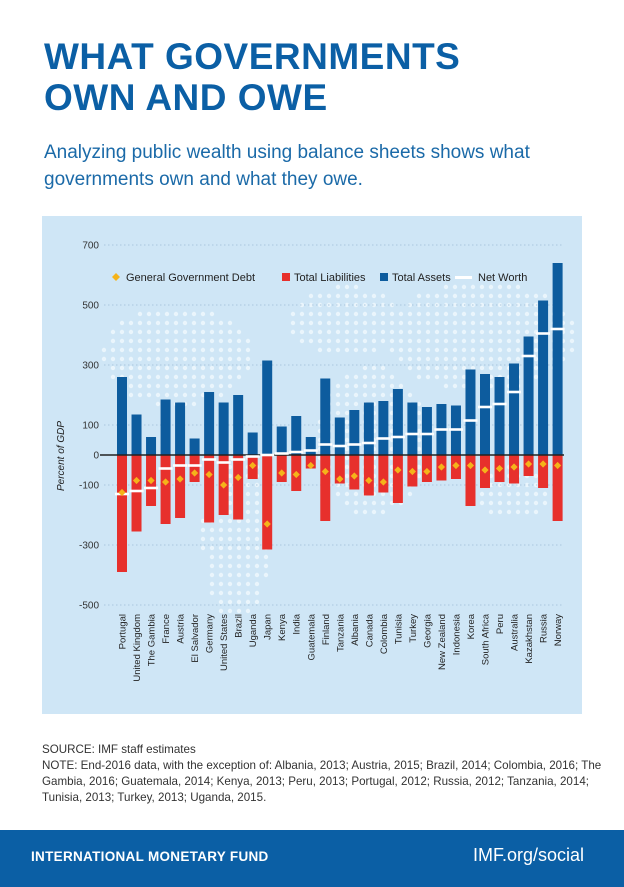  I want to click on x-tick-label: Germany, so click(210, 633).